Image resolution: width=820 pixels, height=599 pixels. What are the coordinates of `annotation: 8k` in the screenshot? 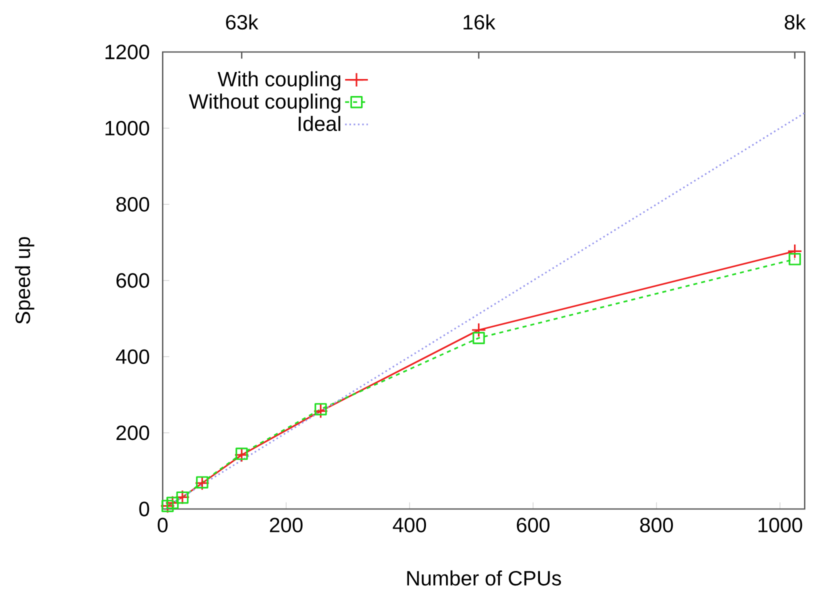 It's located at (795, 22).